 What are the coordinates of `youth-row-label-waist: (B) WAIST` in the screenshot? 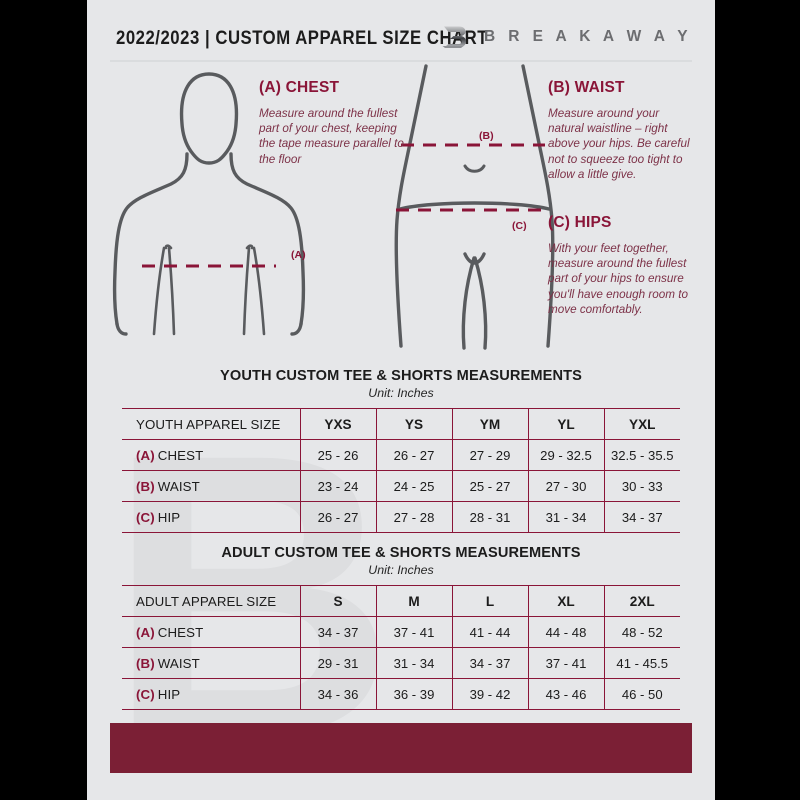 It's located at (211, 486).